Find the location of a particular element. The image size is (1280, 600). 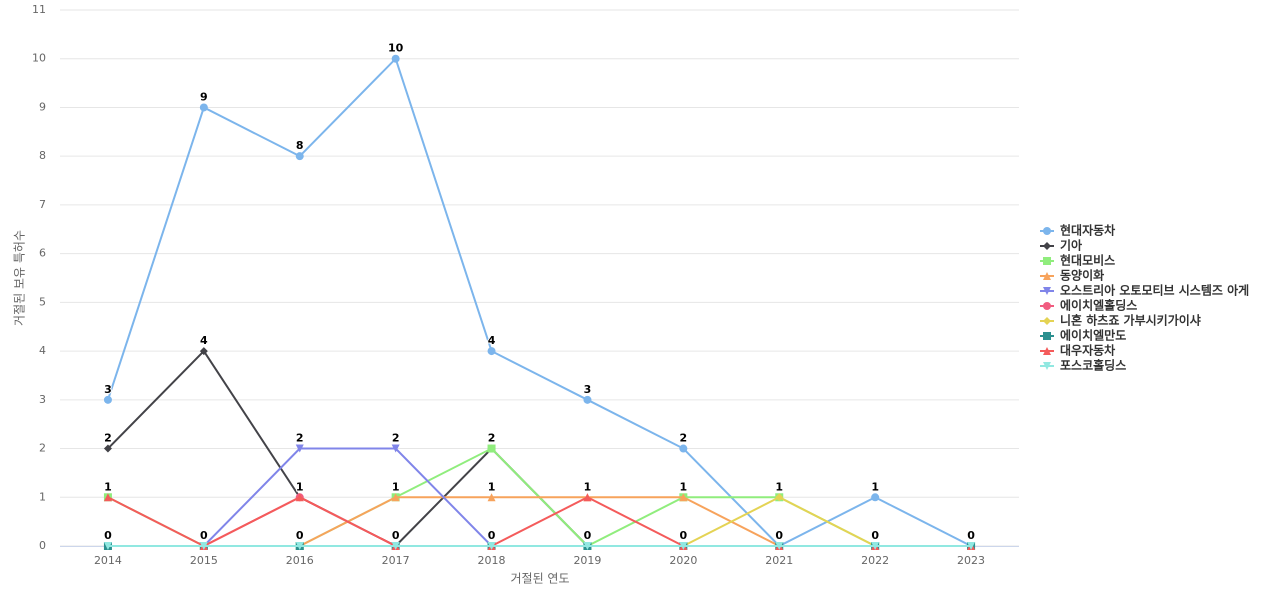

y-tick-label: 1 is located at coordinates (42, 496).